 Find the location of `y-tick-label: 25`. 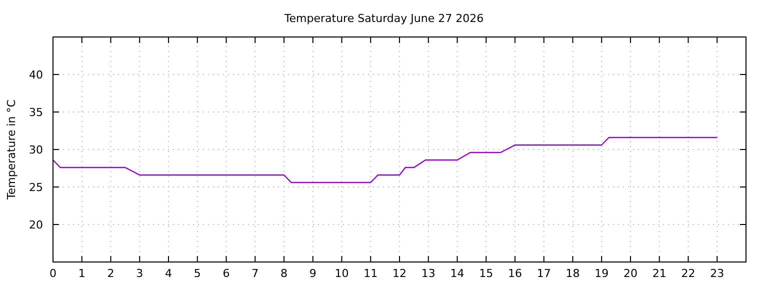

y-tick-label: 25 is located at coordinates (36, 187).